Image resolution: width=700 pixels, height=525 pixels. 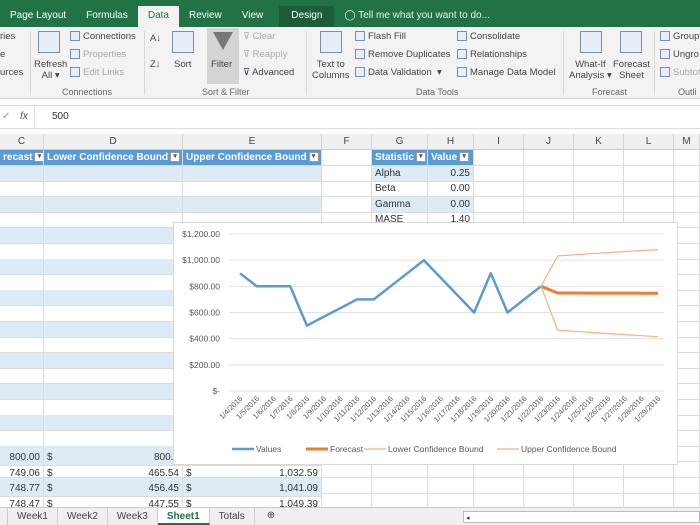 I want to click on what-if-analysis-button: What-If Analysis ▾, so click(x=590, y=70).